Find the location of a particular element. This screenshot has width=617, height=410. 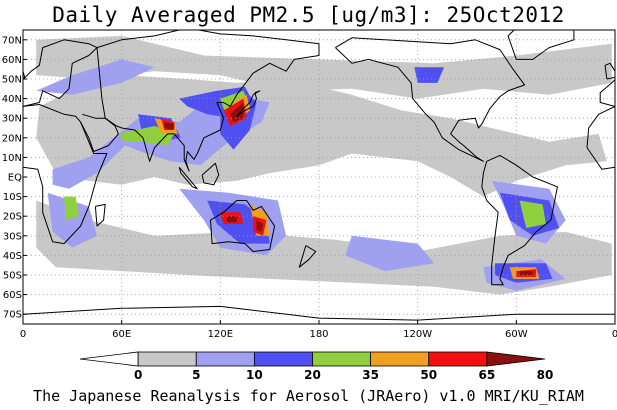

lat-tick-label: 10N is located at coordinates (12, 158).